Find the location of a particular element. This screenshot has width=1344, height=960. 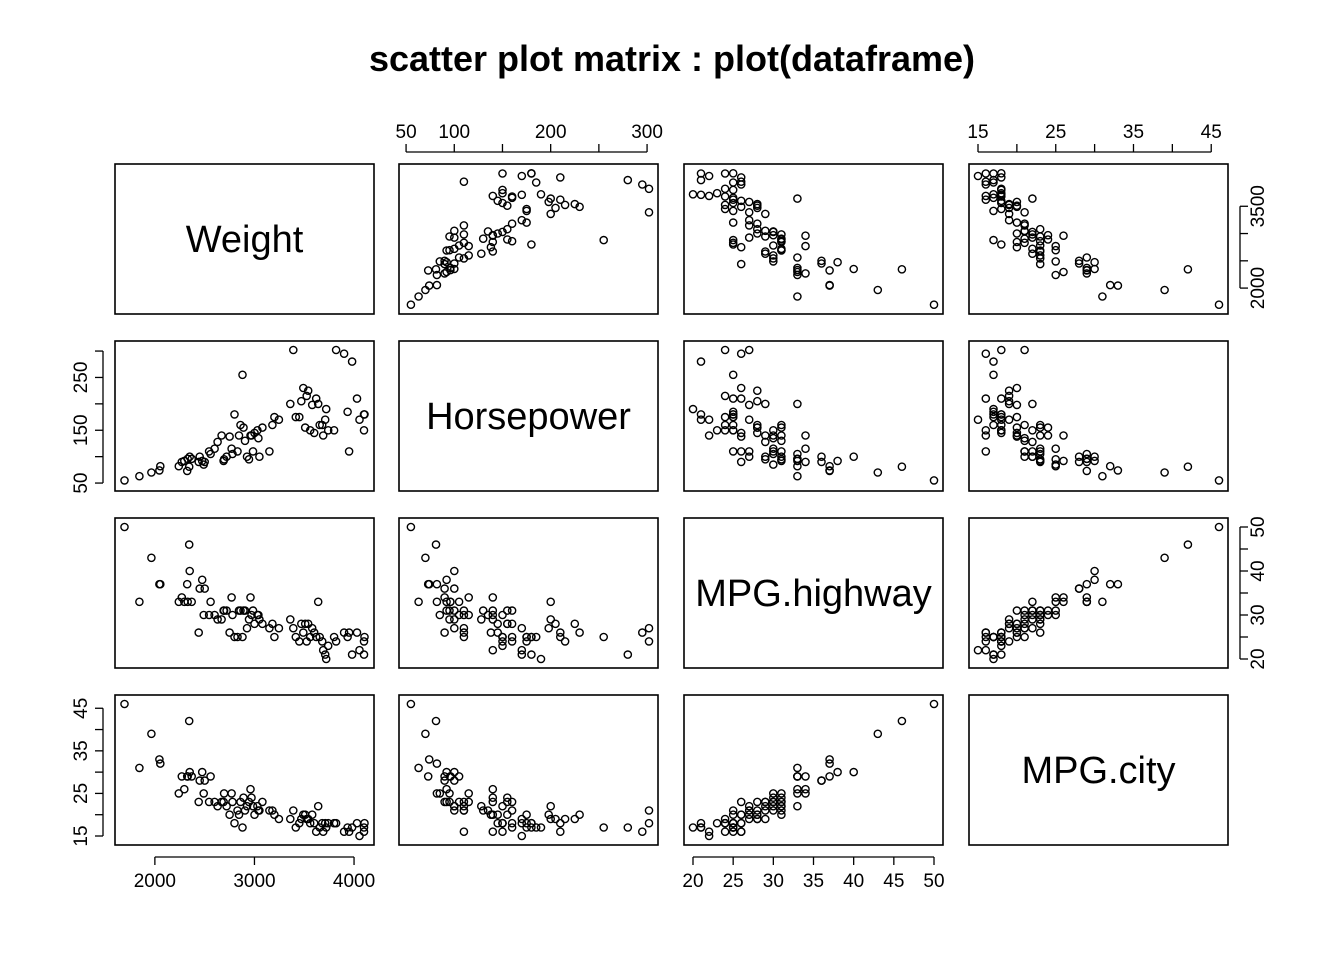

tick-label: 20 is located at coordinates (692, 881).